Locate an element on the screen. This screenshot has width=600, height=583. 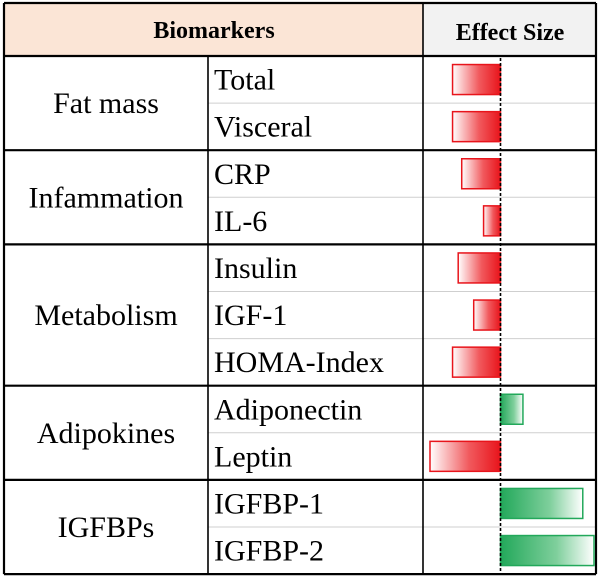
biomarker-label: HOMA-Index is located at coordinates (299, 362).